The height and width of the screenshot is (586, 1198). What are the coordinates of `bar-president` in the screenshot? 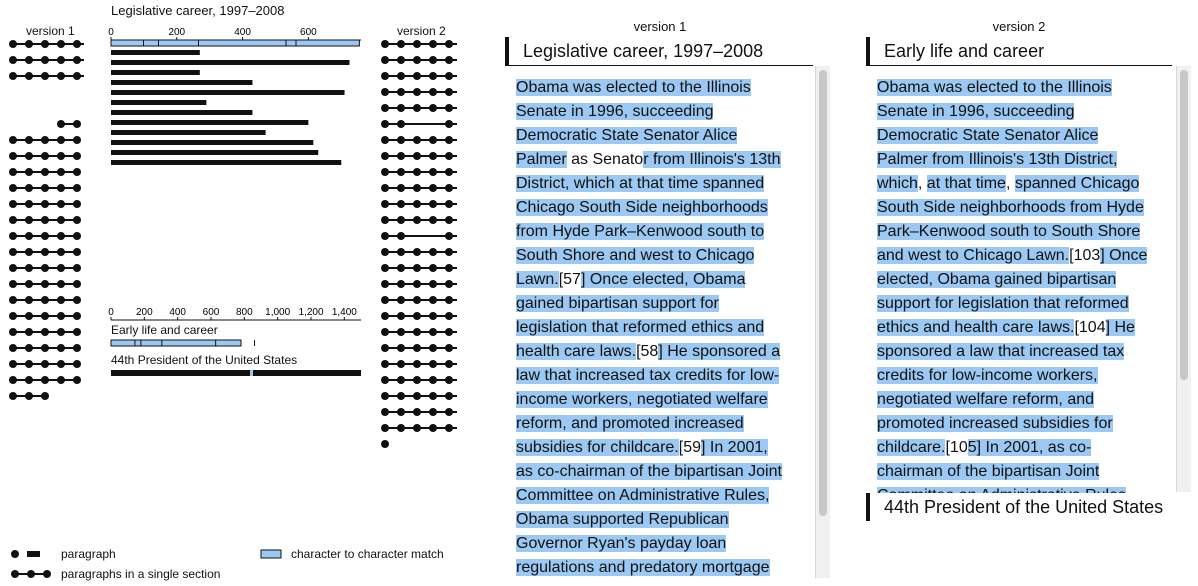 It's located at (236, 373).